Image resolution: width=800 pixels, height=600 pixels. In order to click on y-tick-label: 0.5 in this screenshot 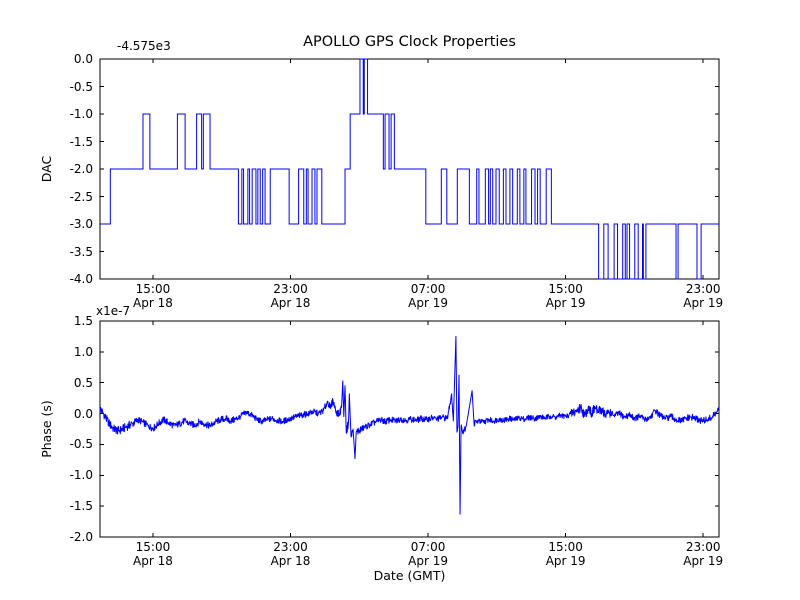, I will do `click(83, 382)`.